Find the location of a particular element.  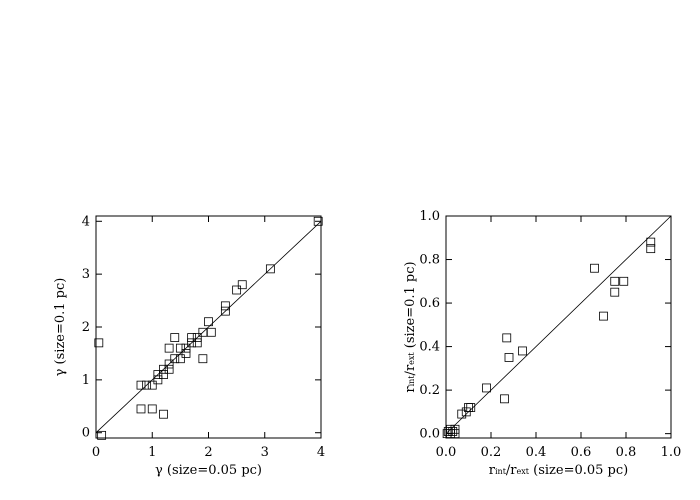

x-tick-label: 2 is located at coordinates (208, 452).